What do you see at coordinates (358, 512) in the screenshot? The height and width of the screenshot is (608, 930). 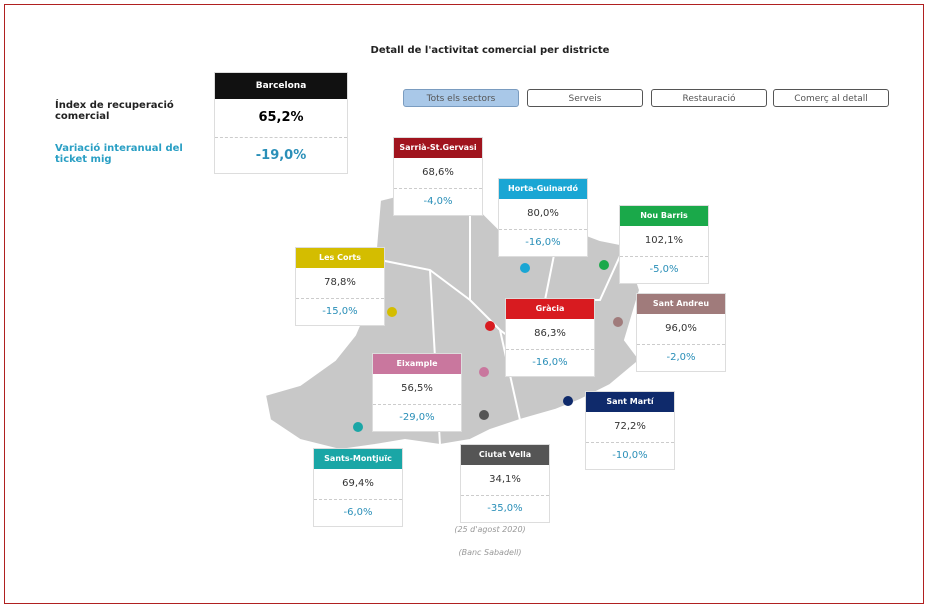 I see `district-variation: -6,0%` at bounding box center [358, 512].